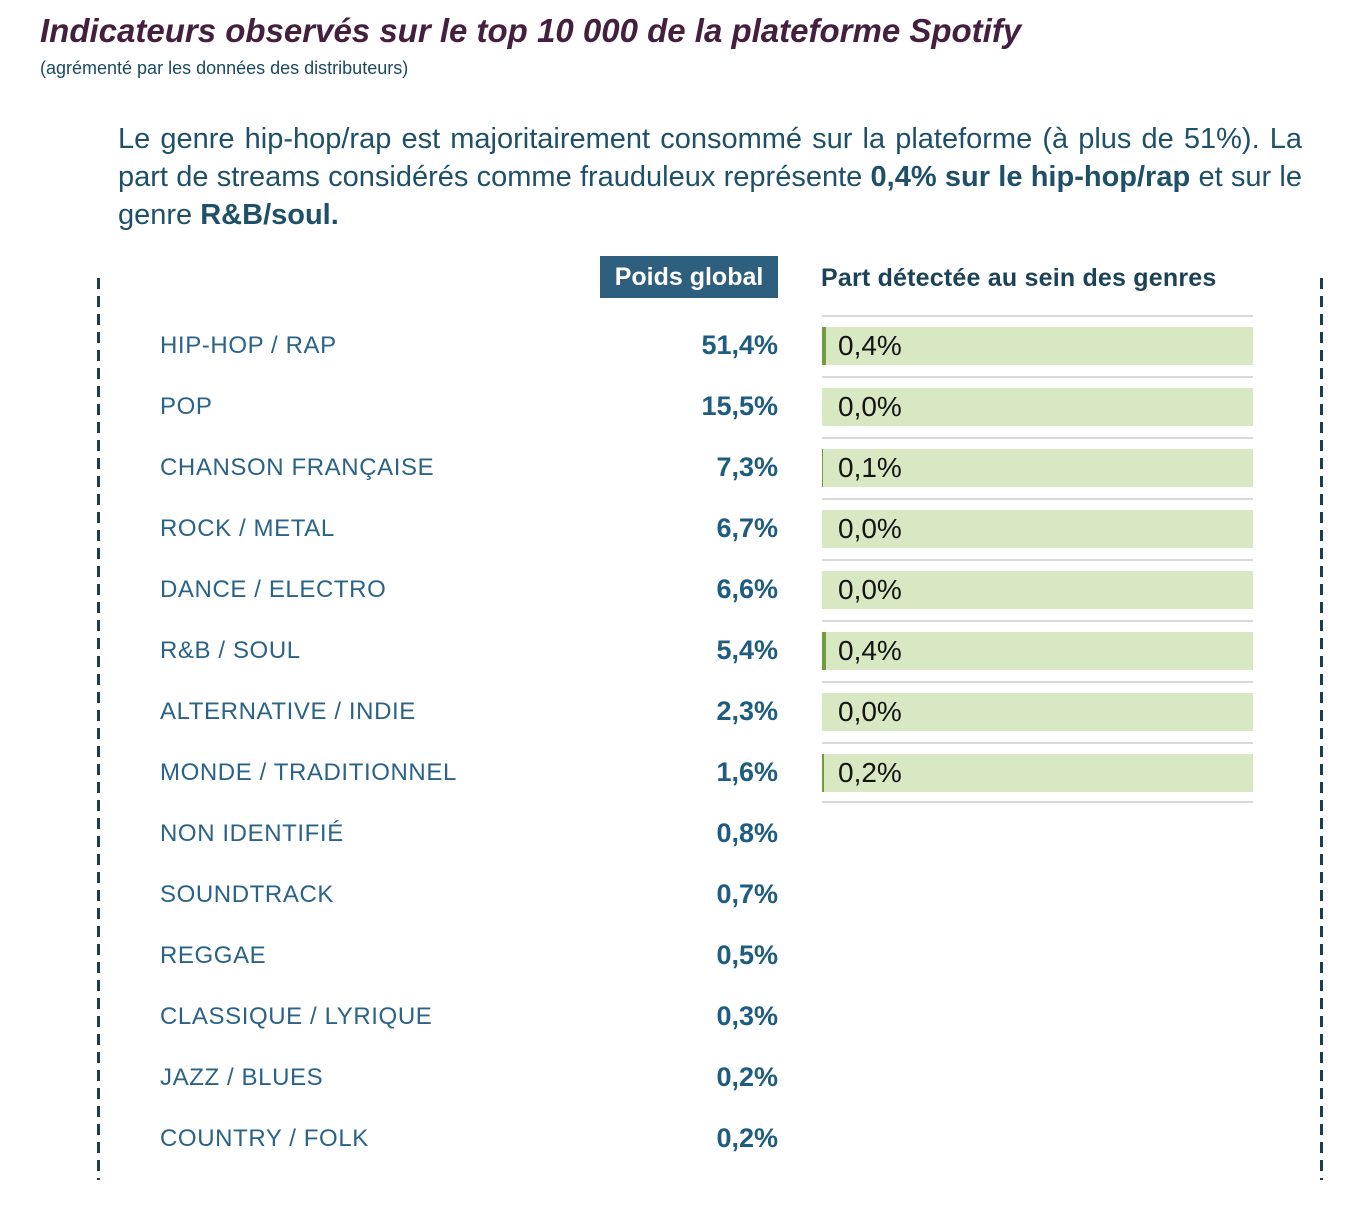 This screenshot has width=1352, height=1210. What do you see at coordinates (710, 711) in the screenshot?
I see `table-row: ALTERNATIVE / INDIE 2,3% 0,0%` at bounding box center [710, 711].